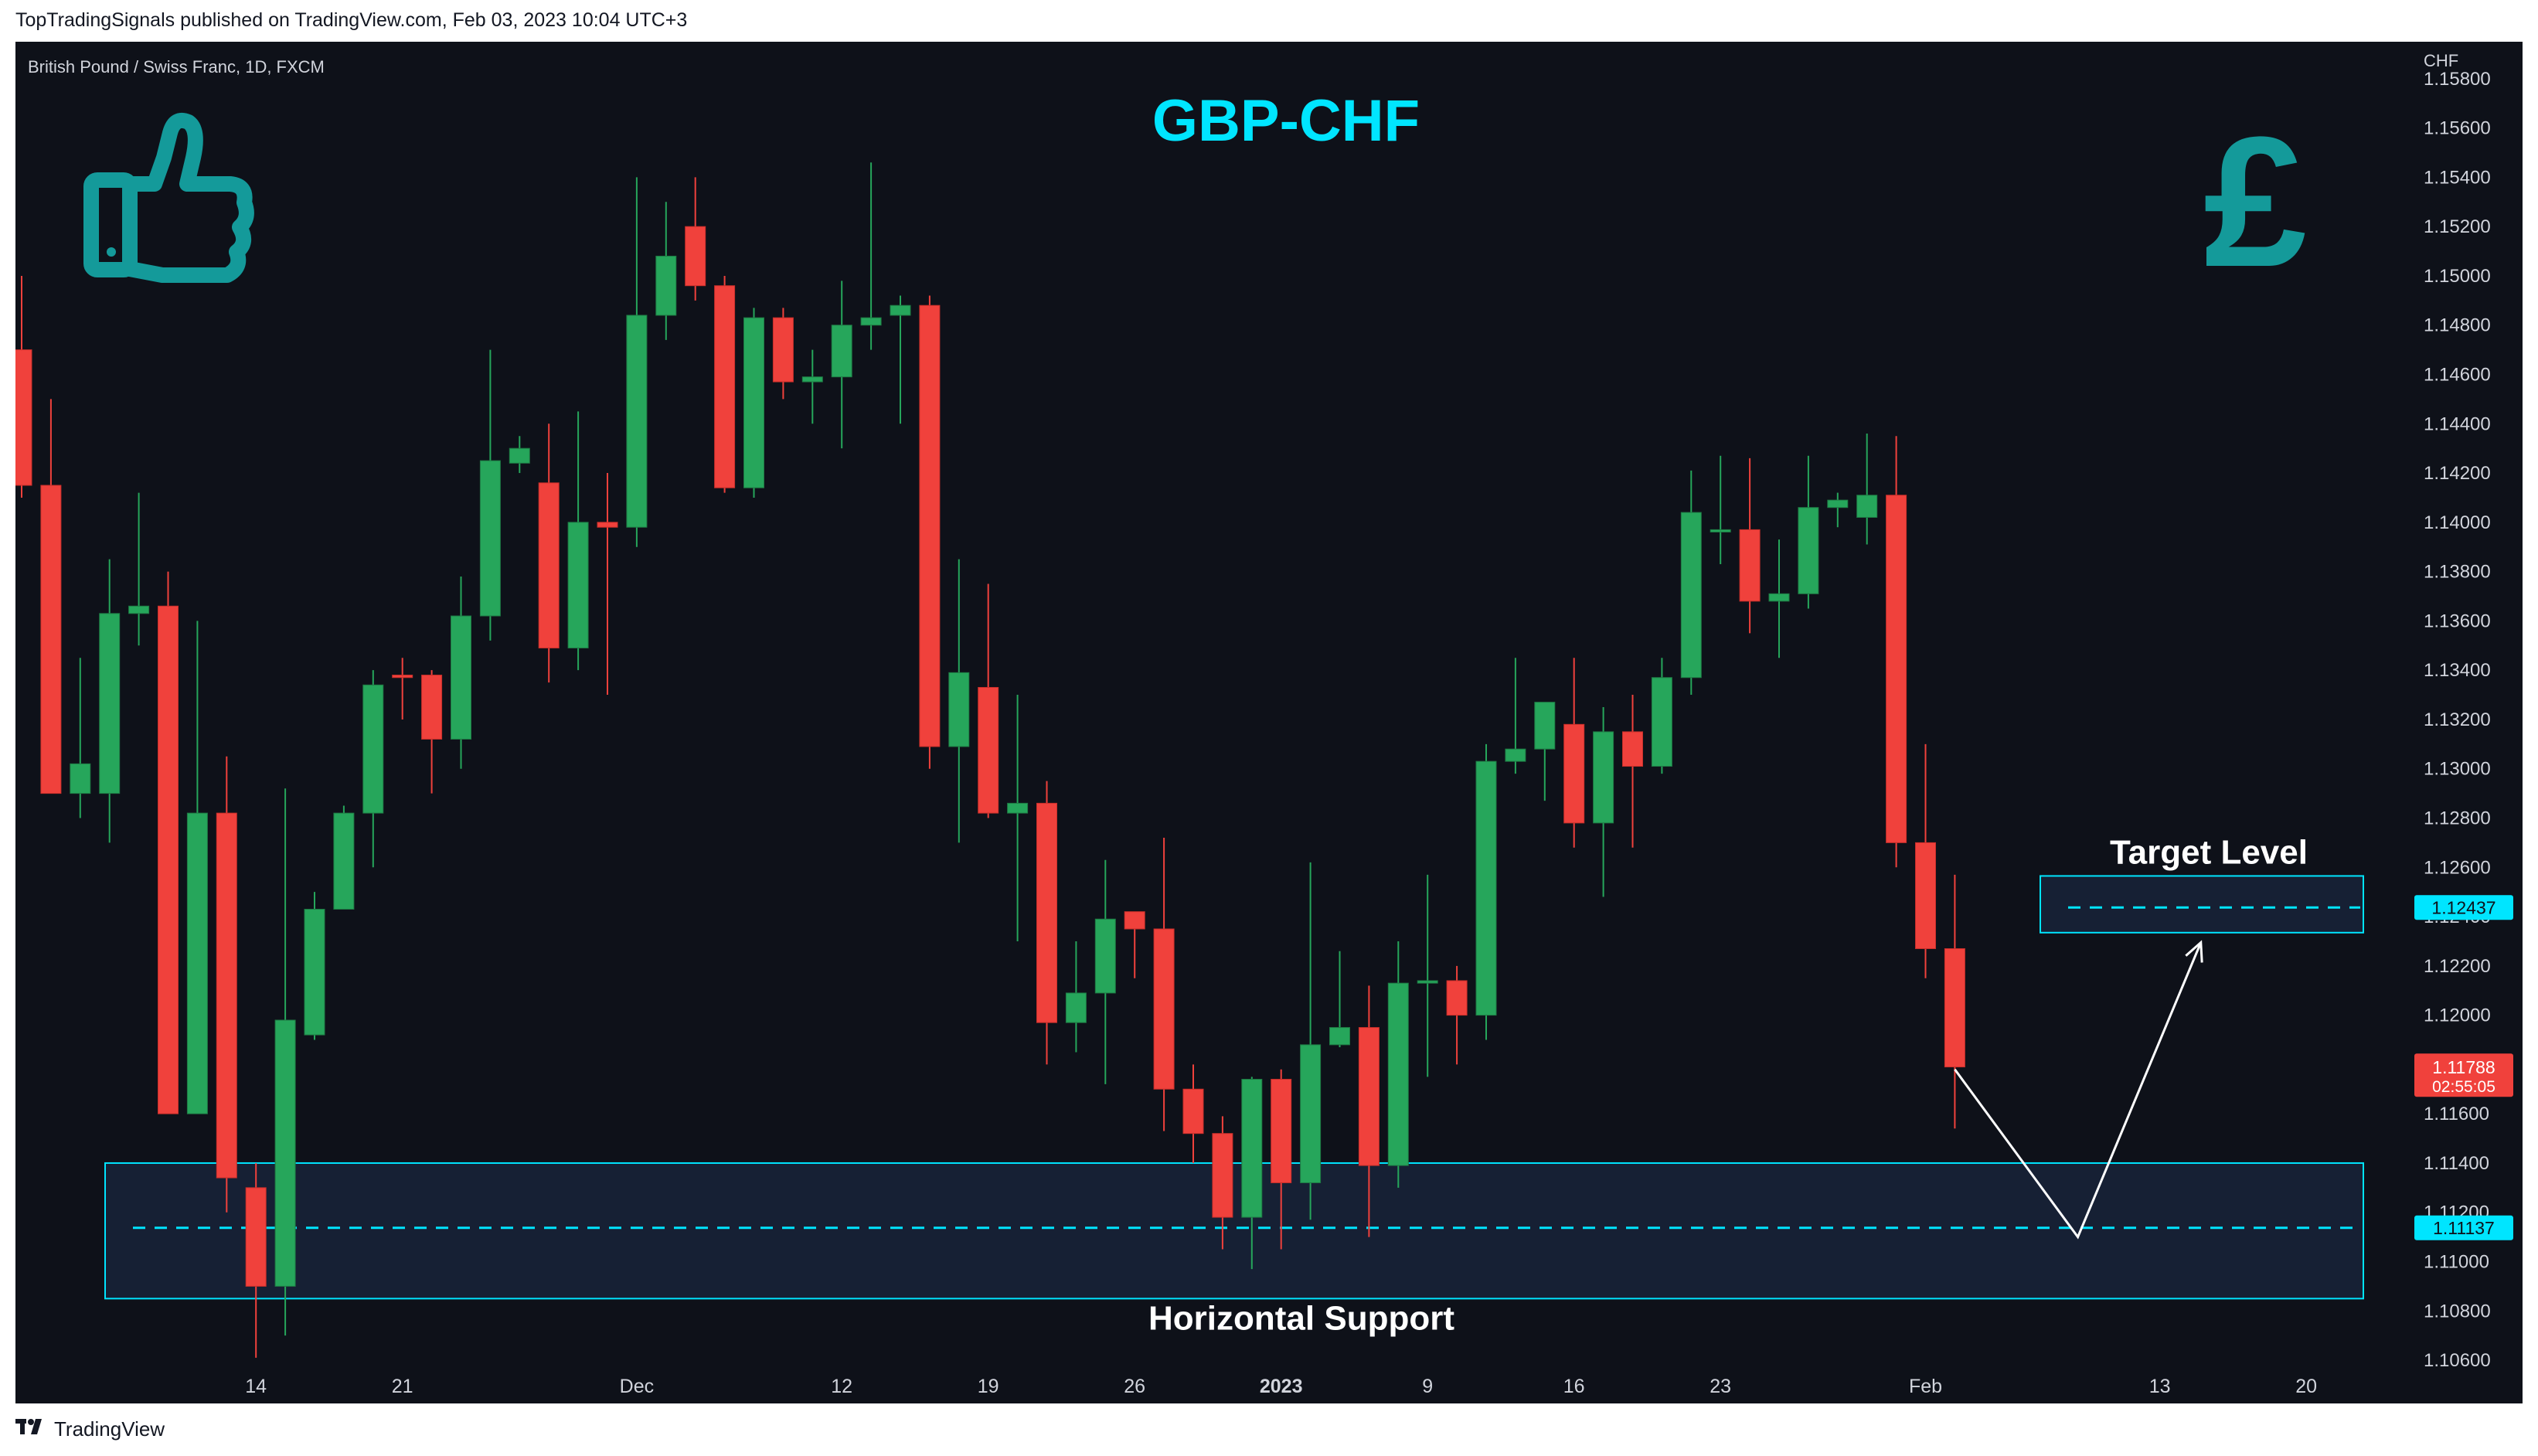  I want to click on target-price-value: 1.12437, so click(2463, 907).